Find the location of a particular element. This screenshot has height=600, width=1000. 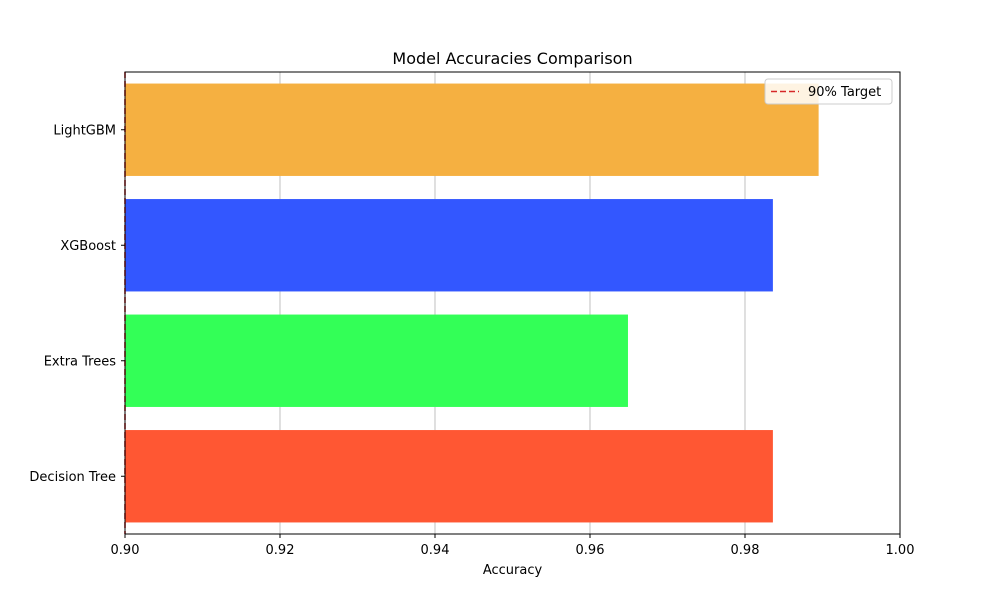

bar-xgboost is located at coordinates (449, 245).